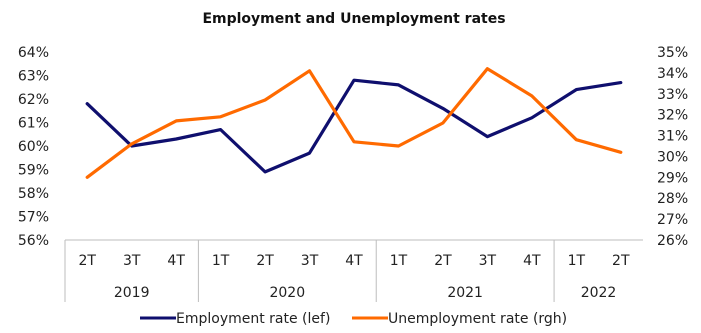 The width and height of the screenshot is (701, 333). What do you see at coordinates (132, 293) in the screenshot?
I see `x-group-label: 2019` at bounding box center [132, 293].